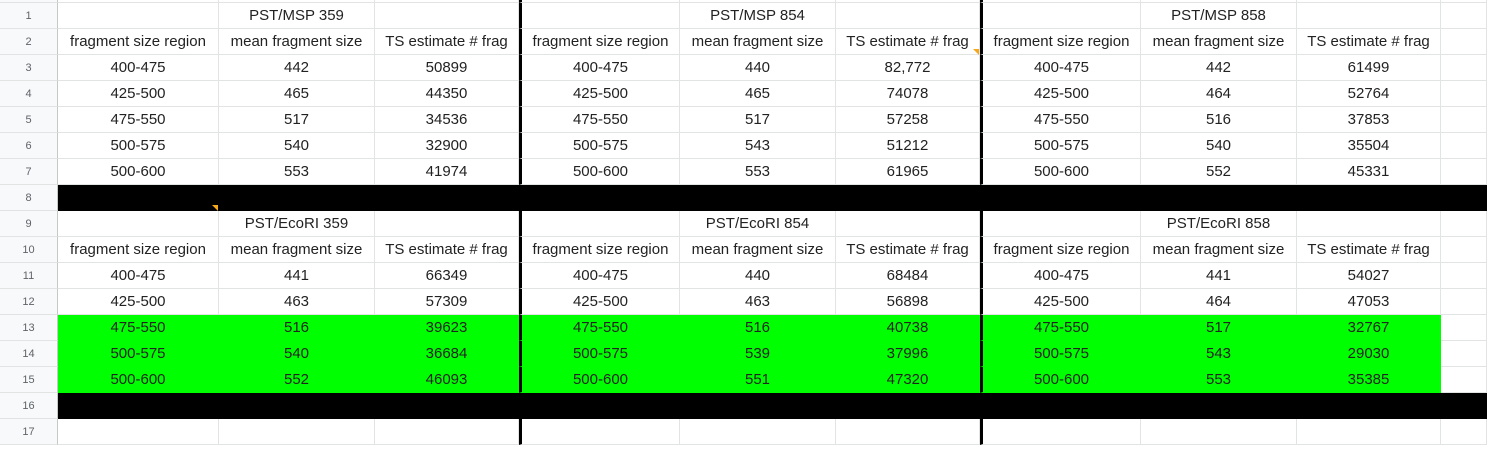 This screenshot has height=455, width=1487. Describe the element at coordinates (29, 354) in the screenshot. I see `row-number: 14` at that location.